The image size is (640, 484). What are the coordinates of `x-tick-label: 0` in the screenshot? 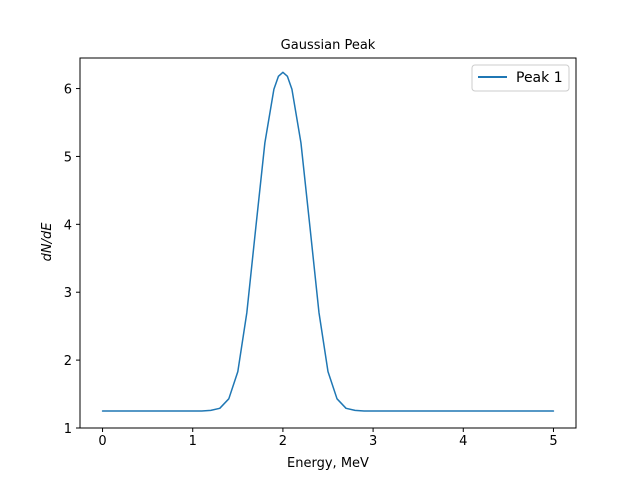 It's located at (102, 441).